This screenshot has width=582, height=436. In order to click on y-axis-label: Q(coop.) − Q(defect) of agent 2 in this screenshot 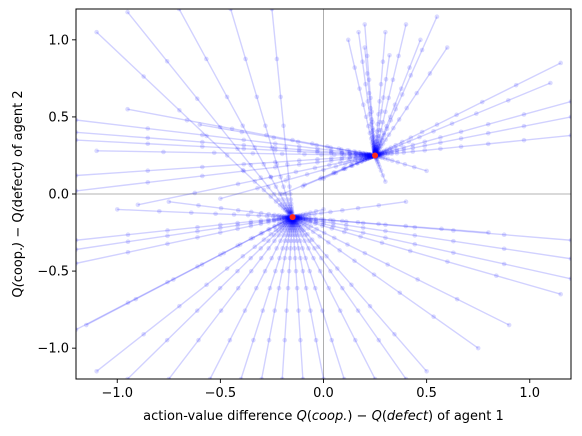, I will do `click(18, 193)`.